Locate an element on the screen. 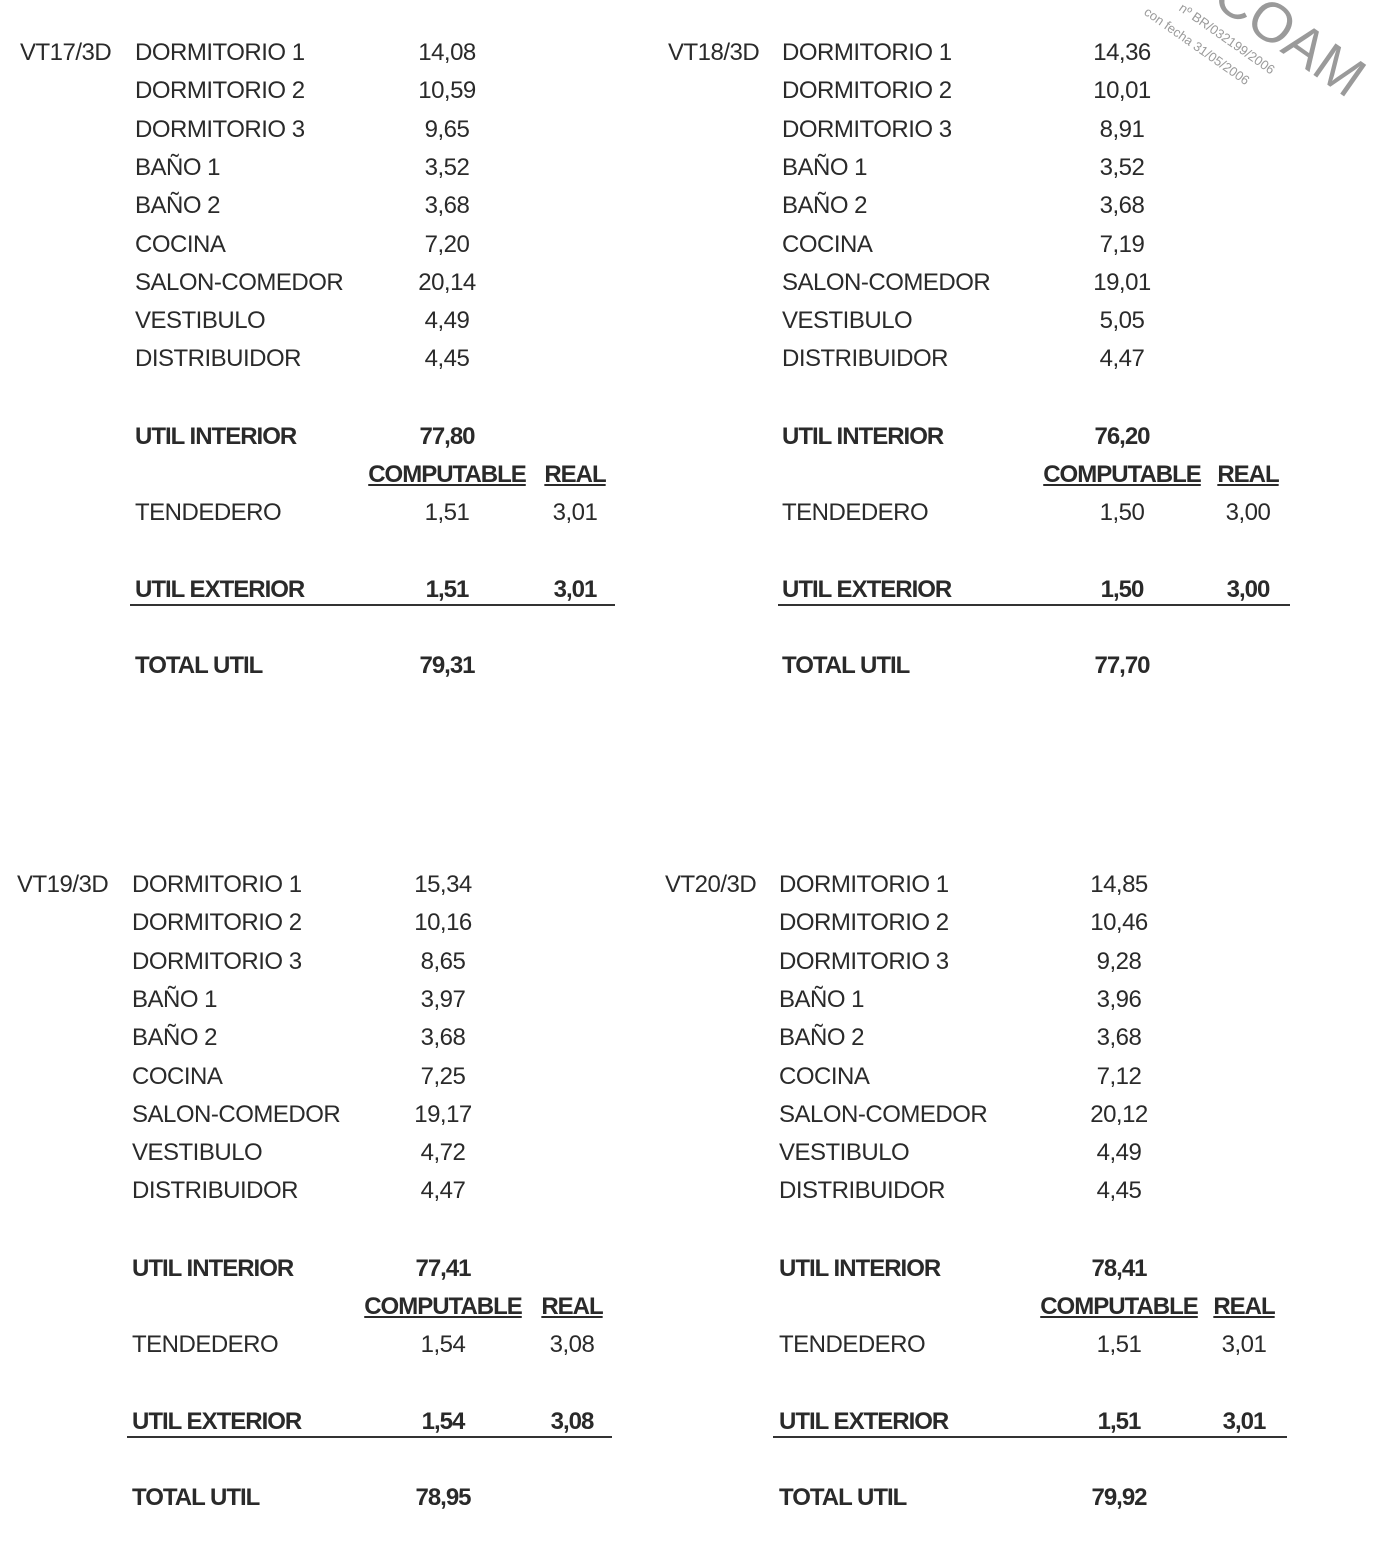  exterior-computable: 1,51 is located at coordinates (447, 589).